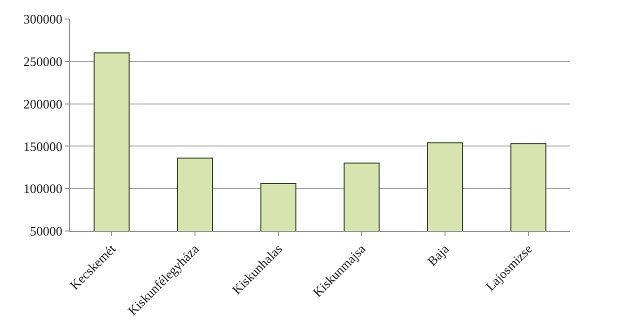 This screenshot has width=620, height=330. What do you see at coordinates (42, 104) in the screenshot?
I see `y-tick-label: 200000` at bounding box center [42, 104].